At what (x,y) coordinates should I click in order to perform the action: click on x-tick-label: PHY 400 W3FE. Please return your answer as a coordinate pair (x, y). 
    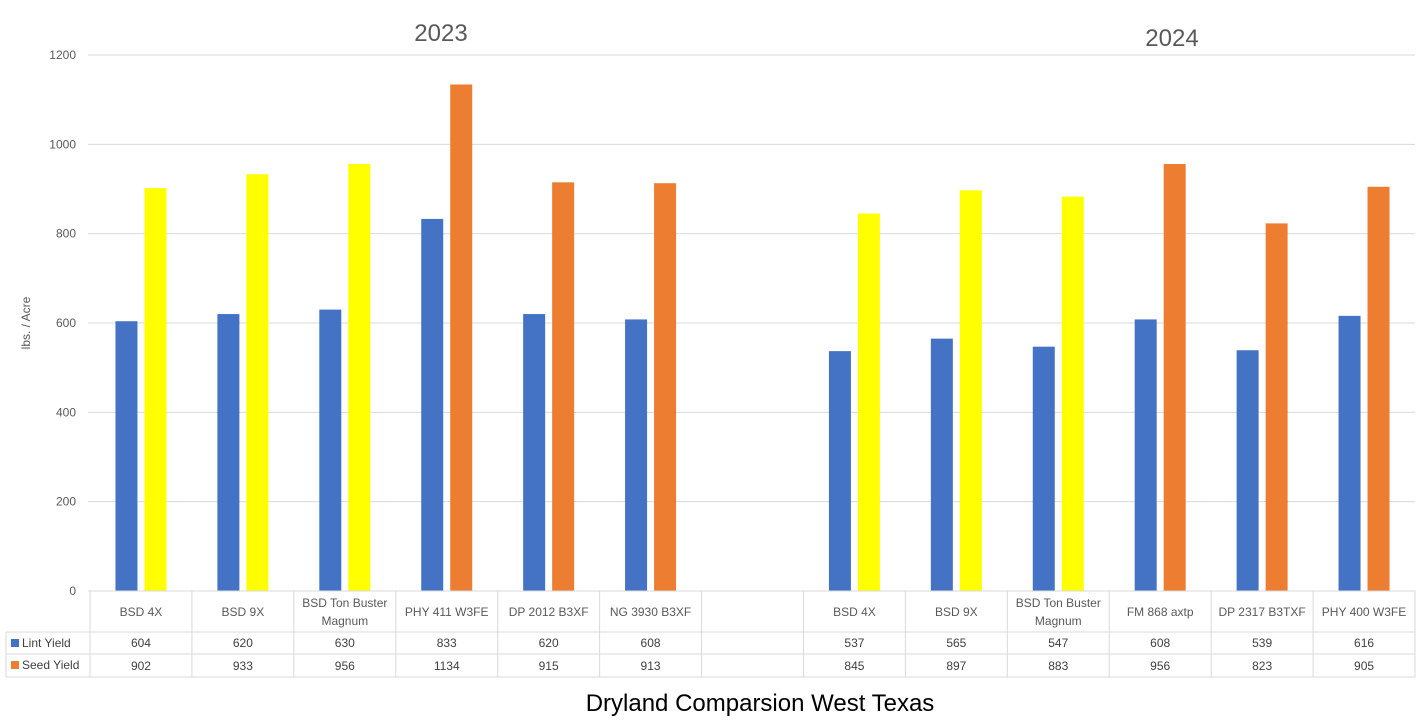
    Looking at the image, I should click on (1364, 612).